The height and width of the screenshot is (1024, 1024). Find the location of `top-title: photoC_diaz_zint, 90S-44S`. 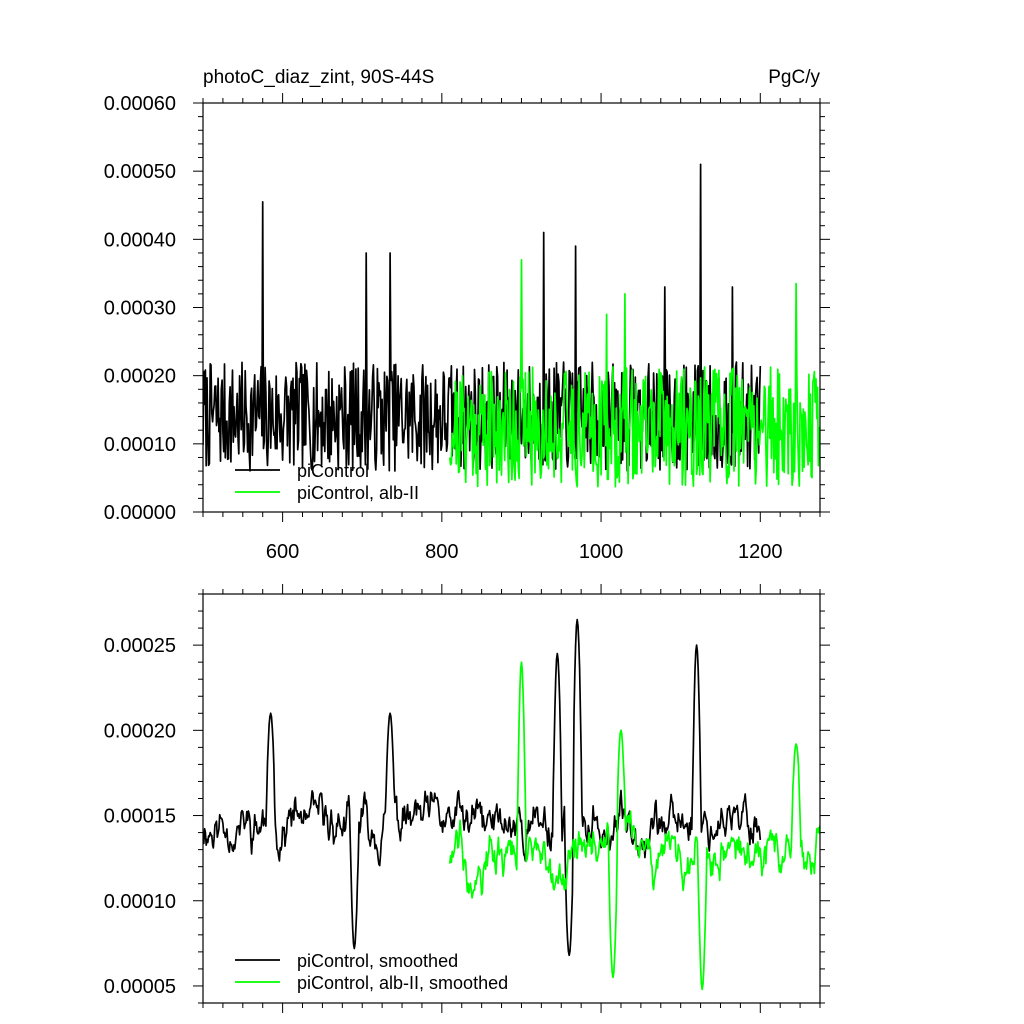

top-title: photoC_diaz_zint, 90S-44S is located at coordinates (318, 77).